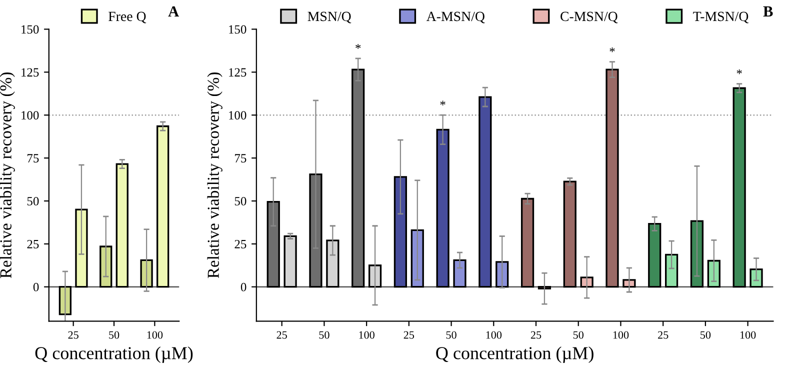 This screenshot has height=365, width=789. What do you see at coordinates (127, 18) in the screenshot?
I see `legend-label: Free Q` at bounding box center [127, 18].